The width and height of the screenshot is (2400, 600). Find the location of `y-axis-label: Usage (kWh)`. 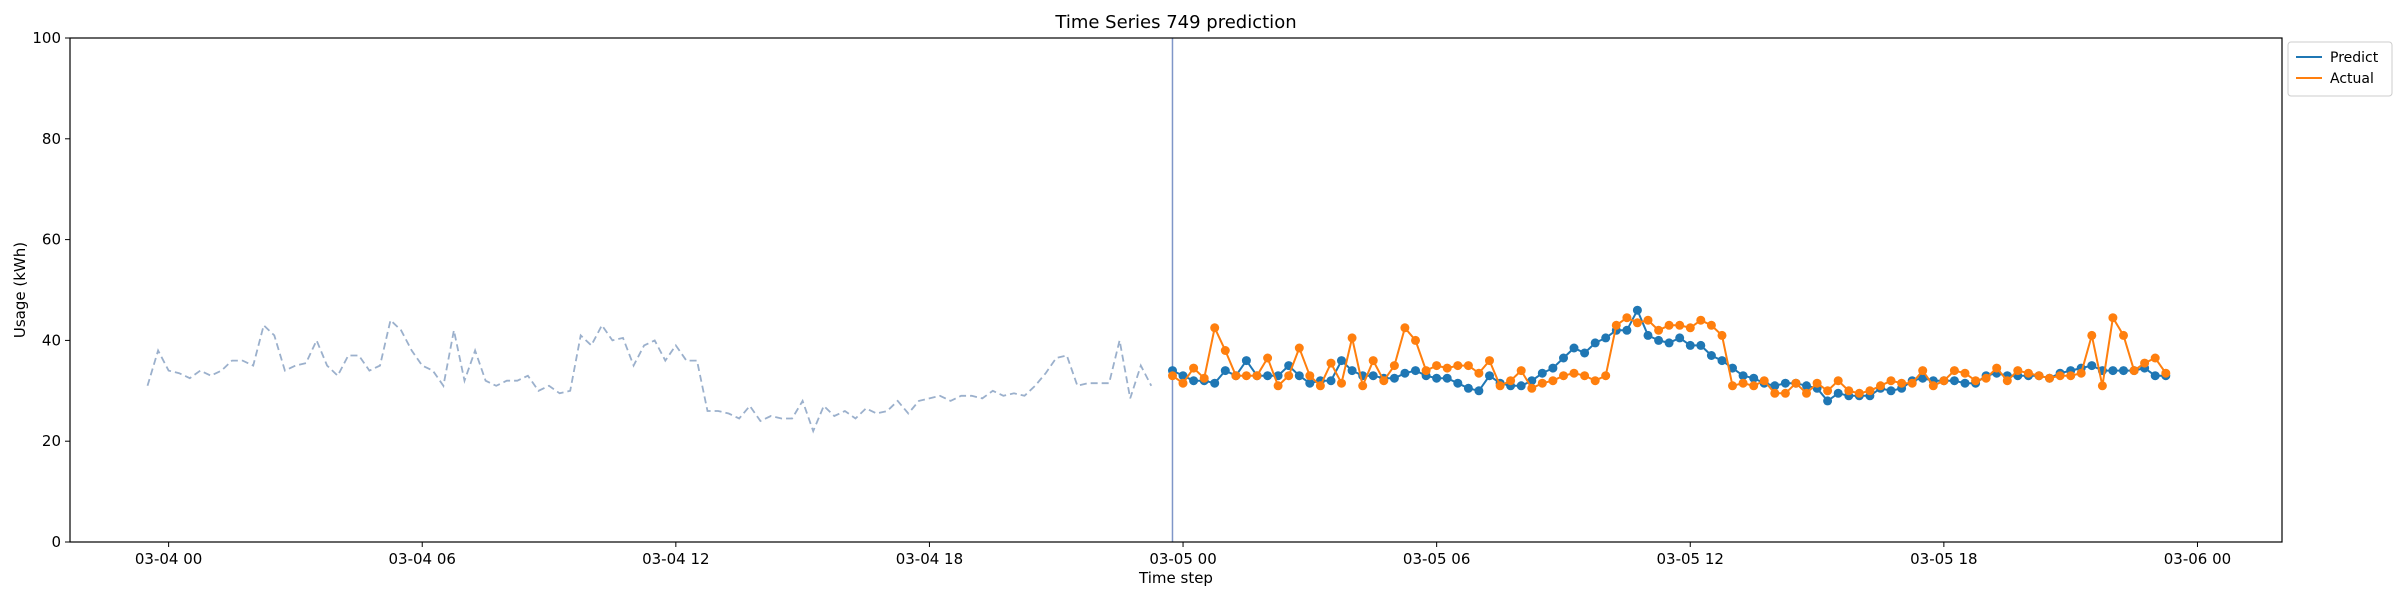

y-axis-label: Usage (kWh) is located at coordinates (20, 290).